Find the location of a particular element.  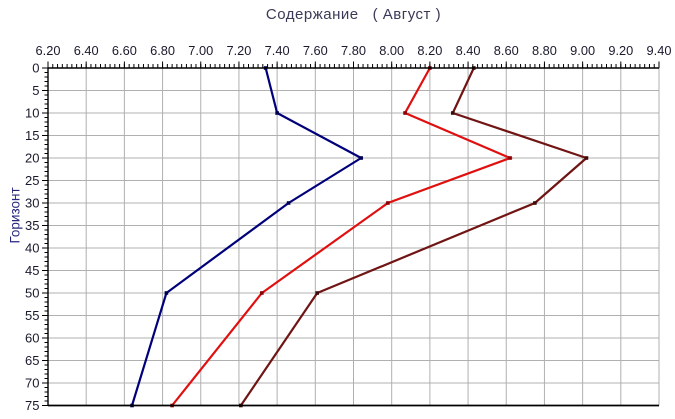

x-tick-label: 8.00 is located at coordinates (391, 50).